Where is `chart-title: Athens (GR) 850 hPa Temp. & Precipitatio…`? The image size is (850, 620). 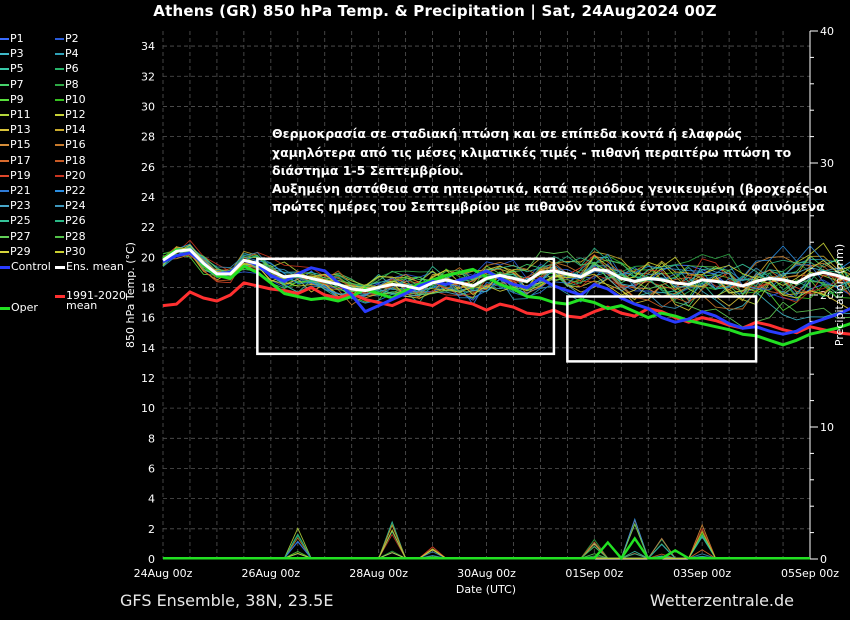
chart-title: Athens (GR) 850 hPa Temp. & Precipitatio… is located at coordinates (435, 11).